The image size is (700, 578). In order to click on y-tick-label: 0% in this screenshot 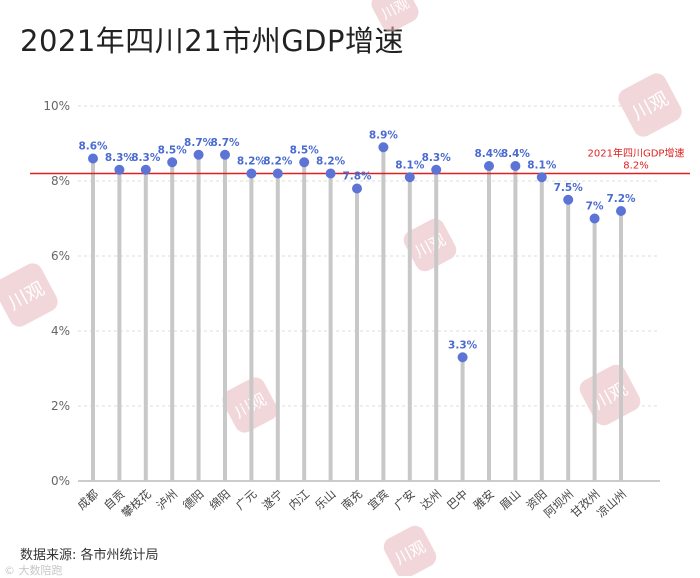, I will do `click(60, 481)`.